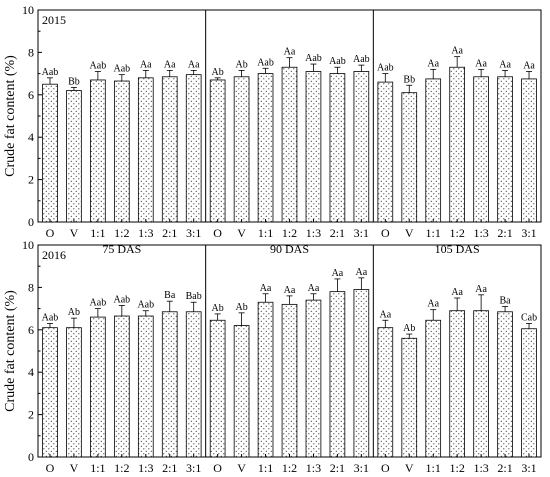 Image resolution: width=550 pixels, height=477 pixels. I want to click on group-75-das: Aab O Bb V Aab 1:1 Aab 1:2 Aa 1:3 Aa 2:1 Aa 3:1 75 DAS, so click(122, 157).